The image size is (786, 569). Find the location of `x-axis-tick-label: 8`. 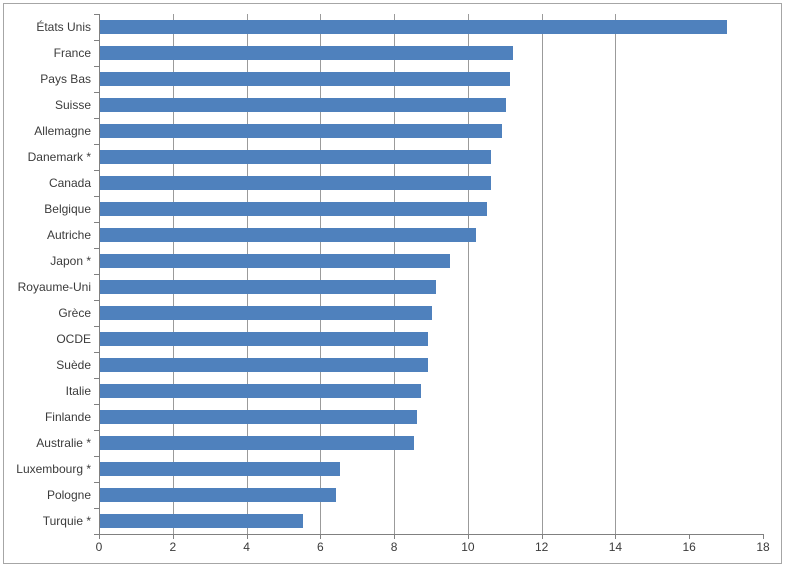

x-axis-tick-label: 8 is located at coordinates (394, 547).